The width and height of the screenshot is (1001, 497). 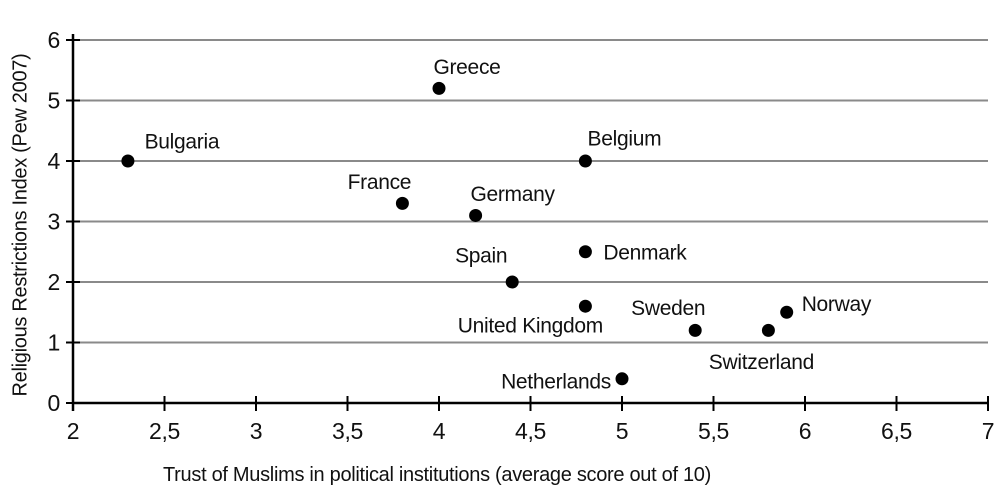 I want to click on data-point-switzerland, so click(x=768, y=330).